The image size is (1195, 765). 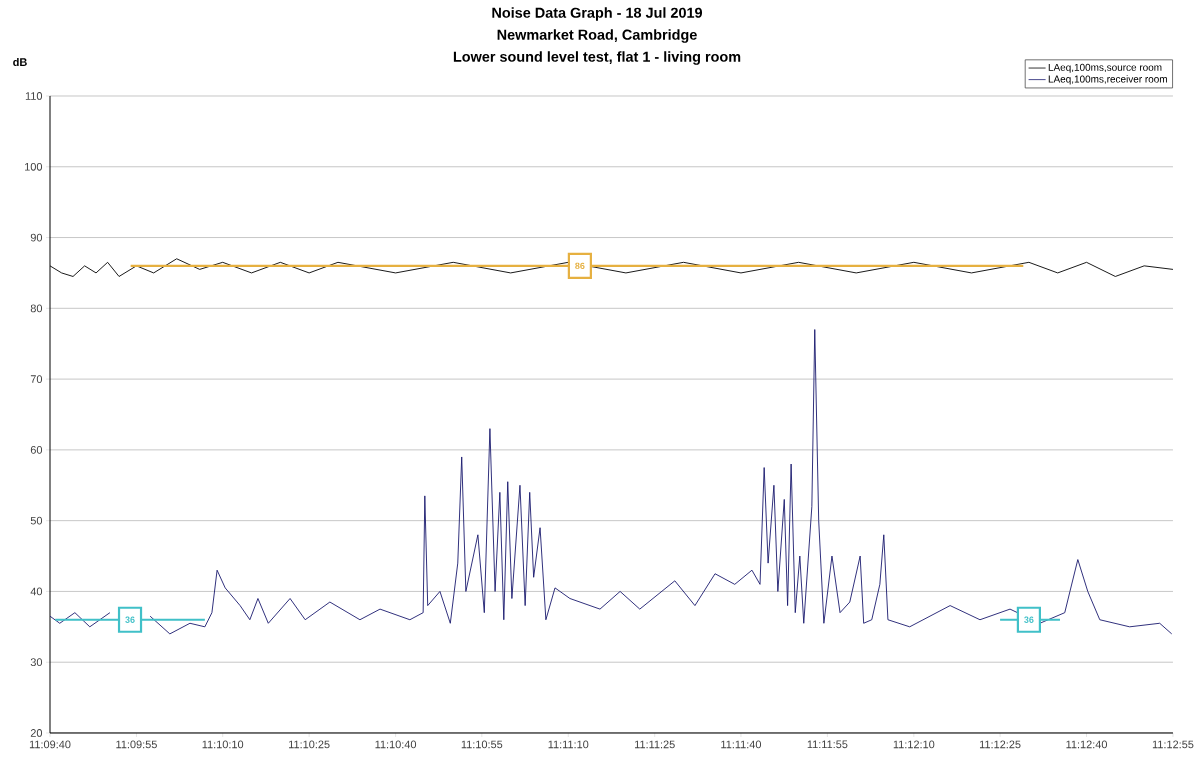 I want to click on y-tick-label: 90, so click(x=36, y=237).